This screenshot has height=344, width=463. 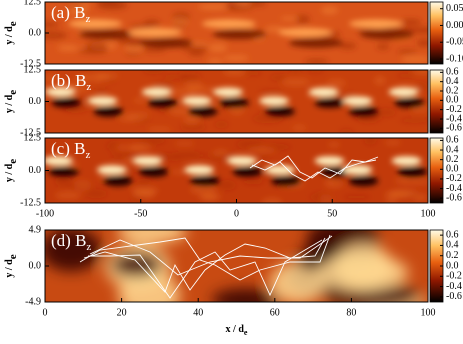 I want to click on colorbar-tick-label: 0.05, so click(x=454, y=8).